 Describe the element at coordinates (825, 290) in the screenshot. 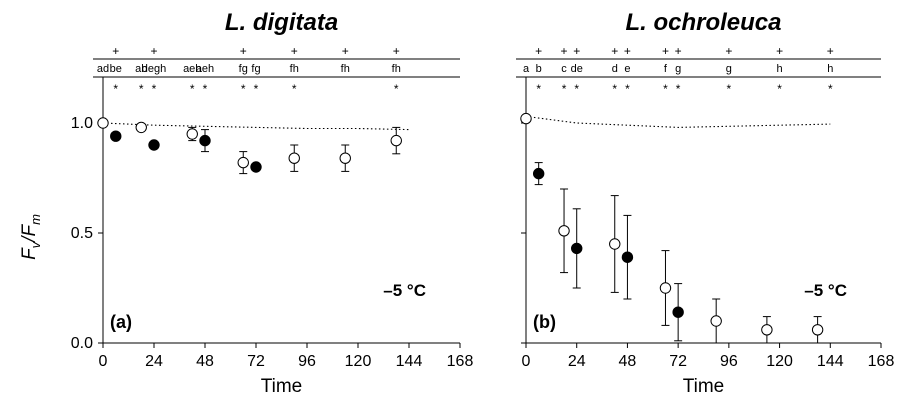

I see `panel-b-temperature-label: –5 °C` at that location.